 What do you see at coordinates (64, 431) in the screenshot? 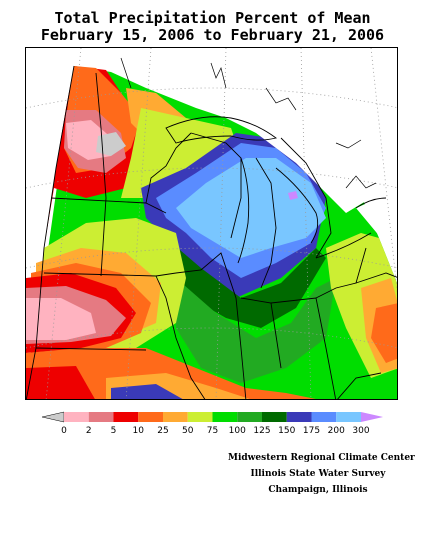
I see `legend-label: 0` at bounding box center [64, 431].